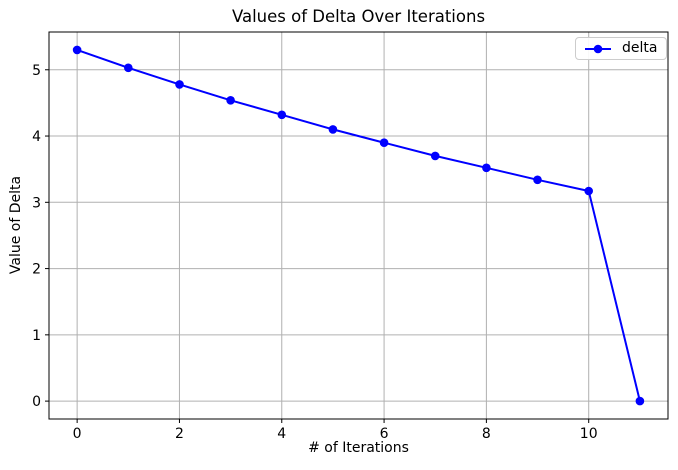 Image resolution: width=678 pixels, height=470 pixels. What do you see at coordinates (640, 47) in the screenshot?
I see `legend-label: delta` at bounding box center [640, 47].